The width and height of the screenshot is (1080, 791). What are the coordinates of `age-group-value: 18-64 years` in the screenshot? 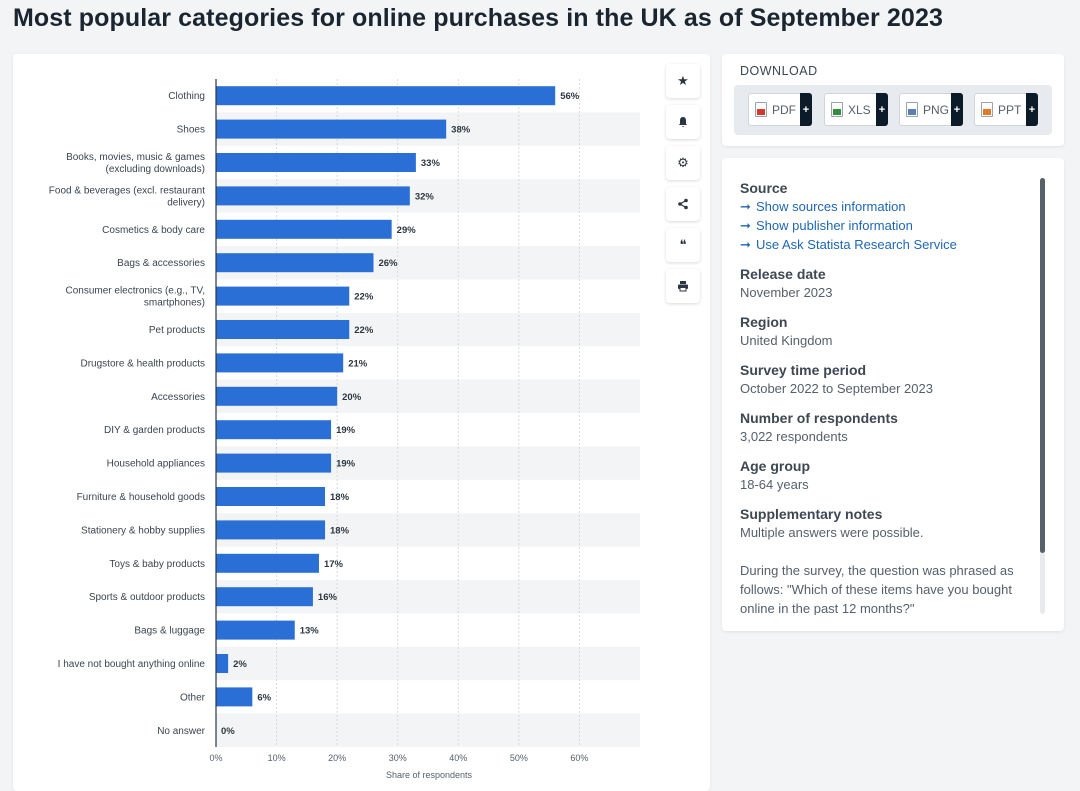 It's located at (774, 484).